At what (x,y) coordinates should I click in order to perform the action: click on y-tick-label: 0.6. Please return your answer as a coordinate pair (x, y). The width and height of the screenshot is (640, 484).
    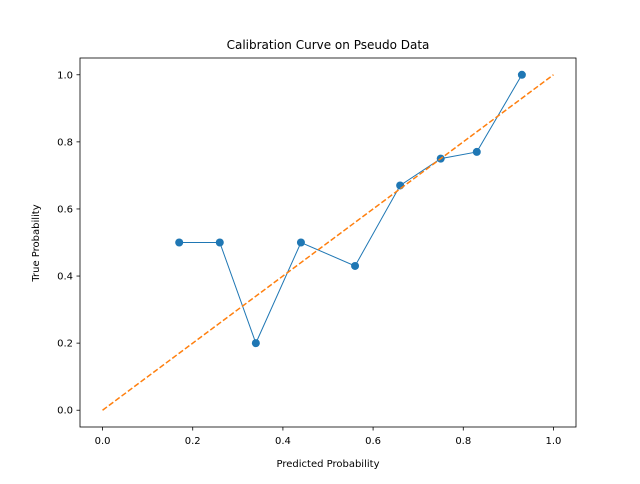
    Looking at the image, I should click on (65, 209).